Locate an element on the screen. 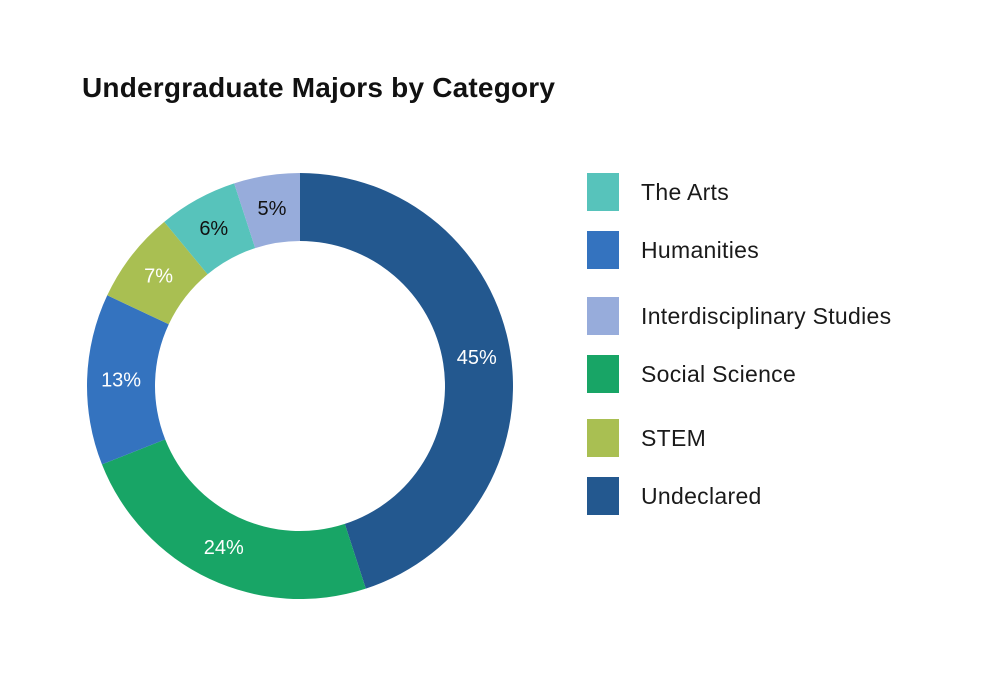 The width and height of the screenshot is (982, 677). legend-item-the-arts: The Arts is located at coordinates (658, 192).